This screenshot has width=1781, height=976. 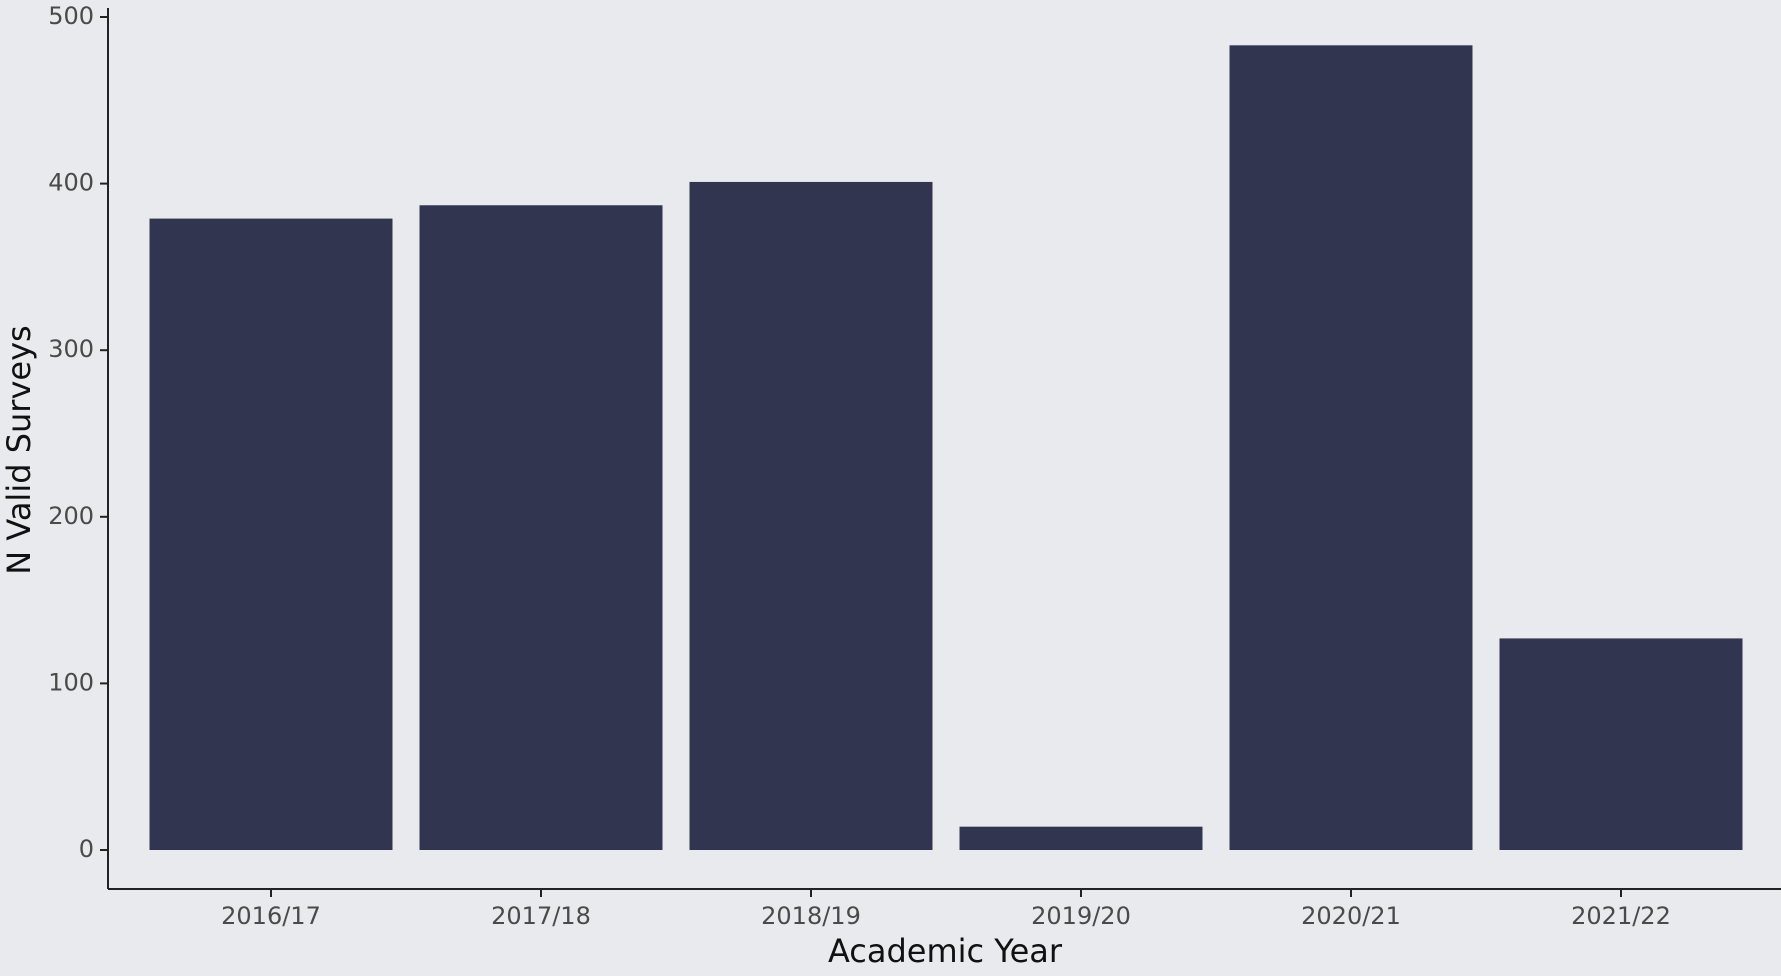 I want to click on x-tick-label-2019-20: 2019/20, so click(x=1081, y=916).